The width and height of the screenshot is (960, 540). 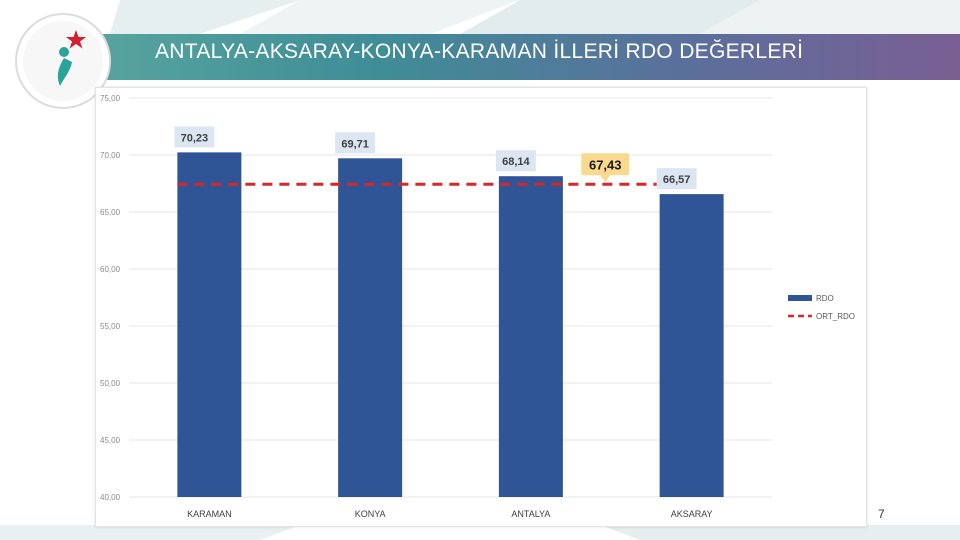 I want to click on value-label: 68,14, so click(x=516, y=162).